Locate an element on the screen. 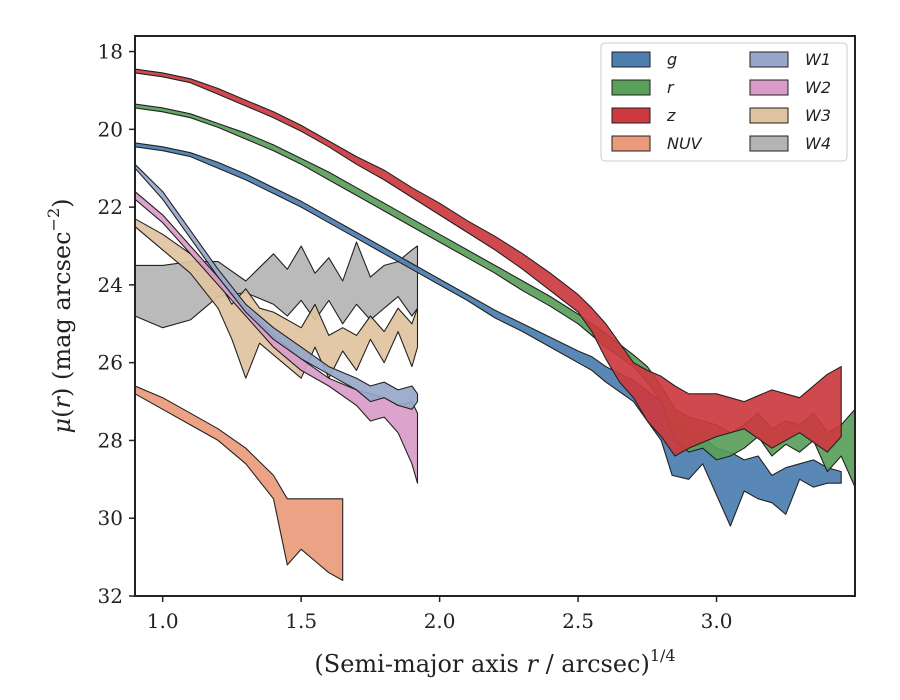  y-tick-label: 20 is located at coordinates (110, 129).